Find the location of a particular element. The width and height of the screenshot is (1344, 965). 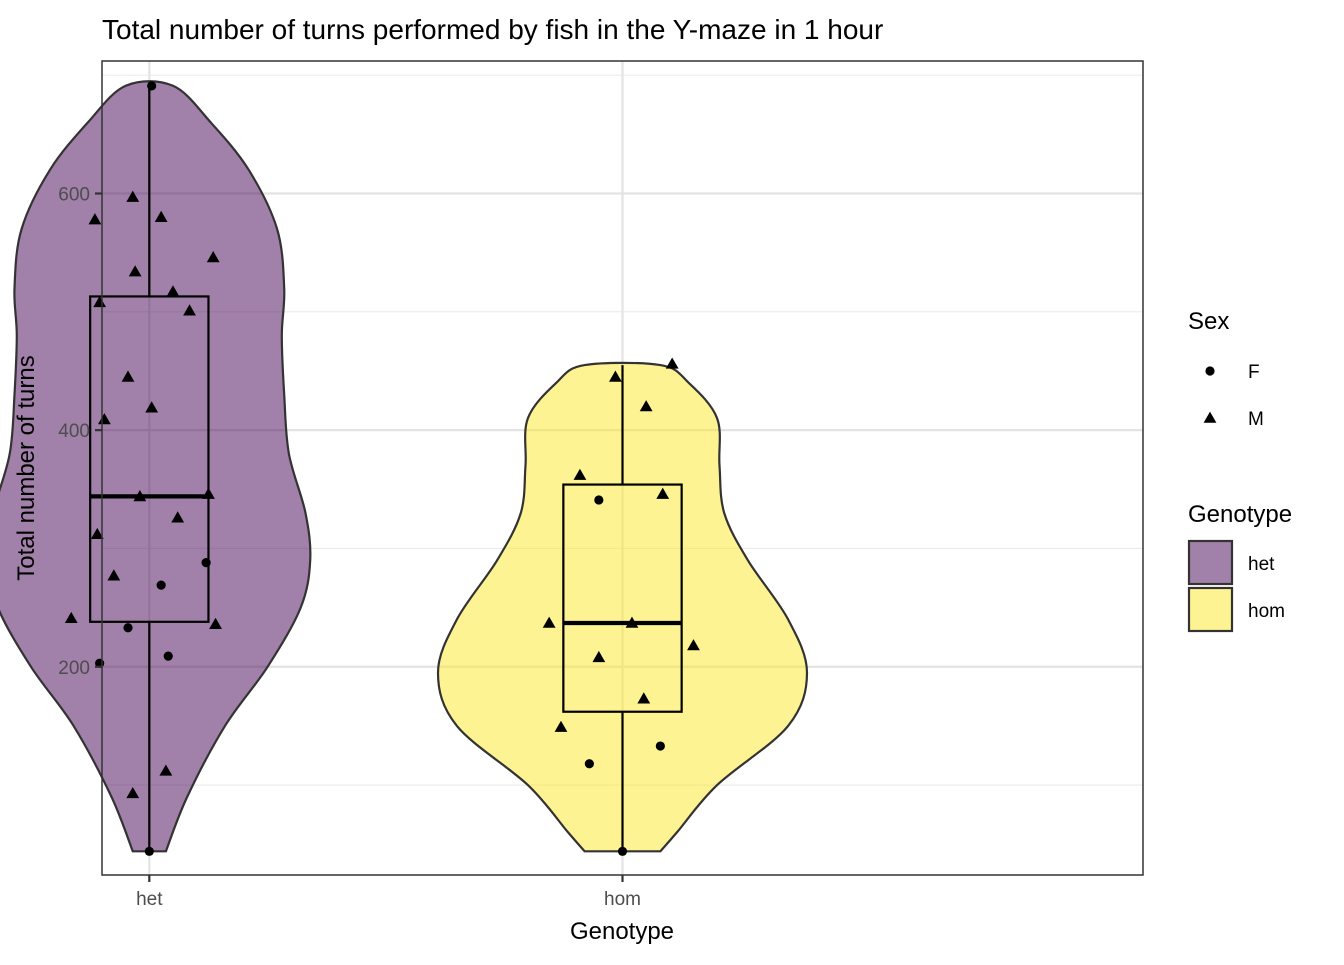

box-hom is located at coordinates (622, 598).